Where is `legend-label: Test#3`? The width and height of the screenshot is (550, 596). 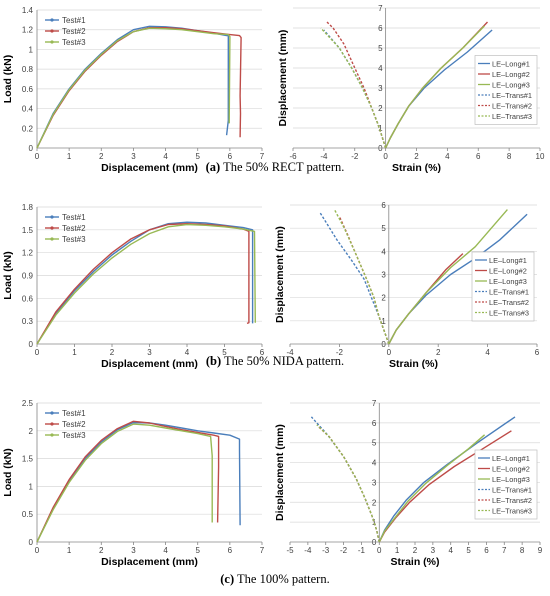 legend-label: Test#3 is located at coordinates (74, 42).